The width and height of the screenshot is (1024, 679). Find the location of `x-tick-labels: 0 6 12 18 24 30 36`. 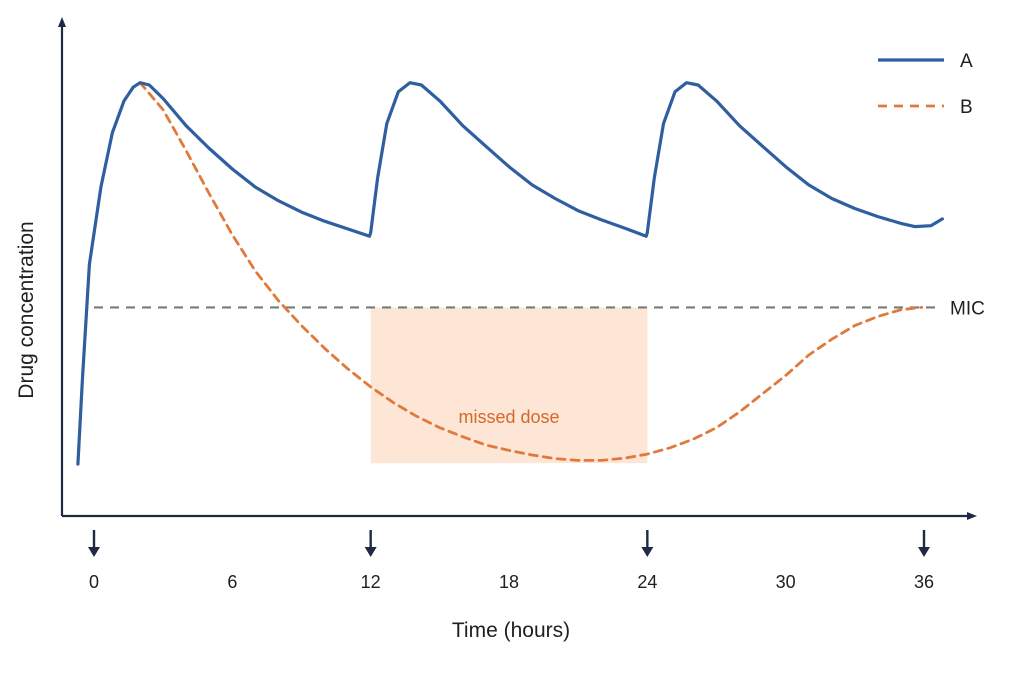

x-tick-labels: 0 6 12 18 24 30 36 is located at coordinates (511, 582).